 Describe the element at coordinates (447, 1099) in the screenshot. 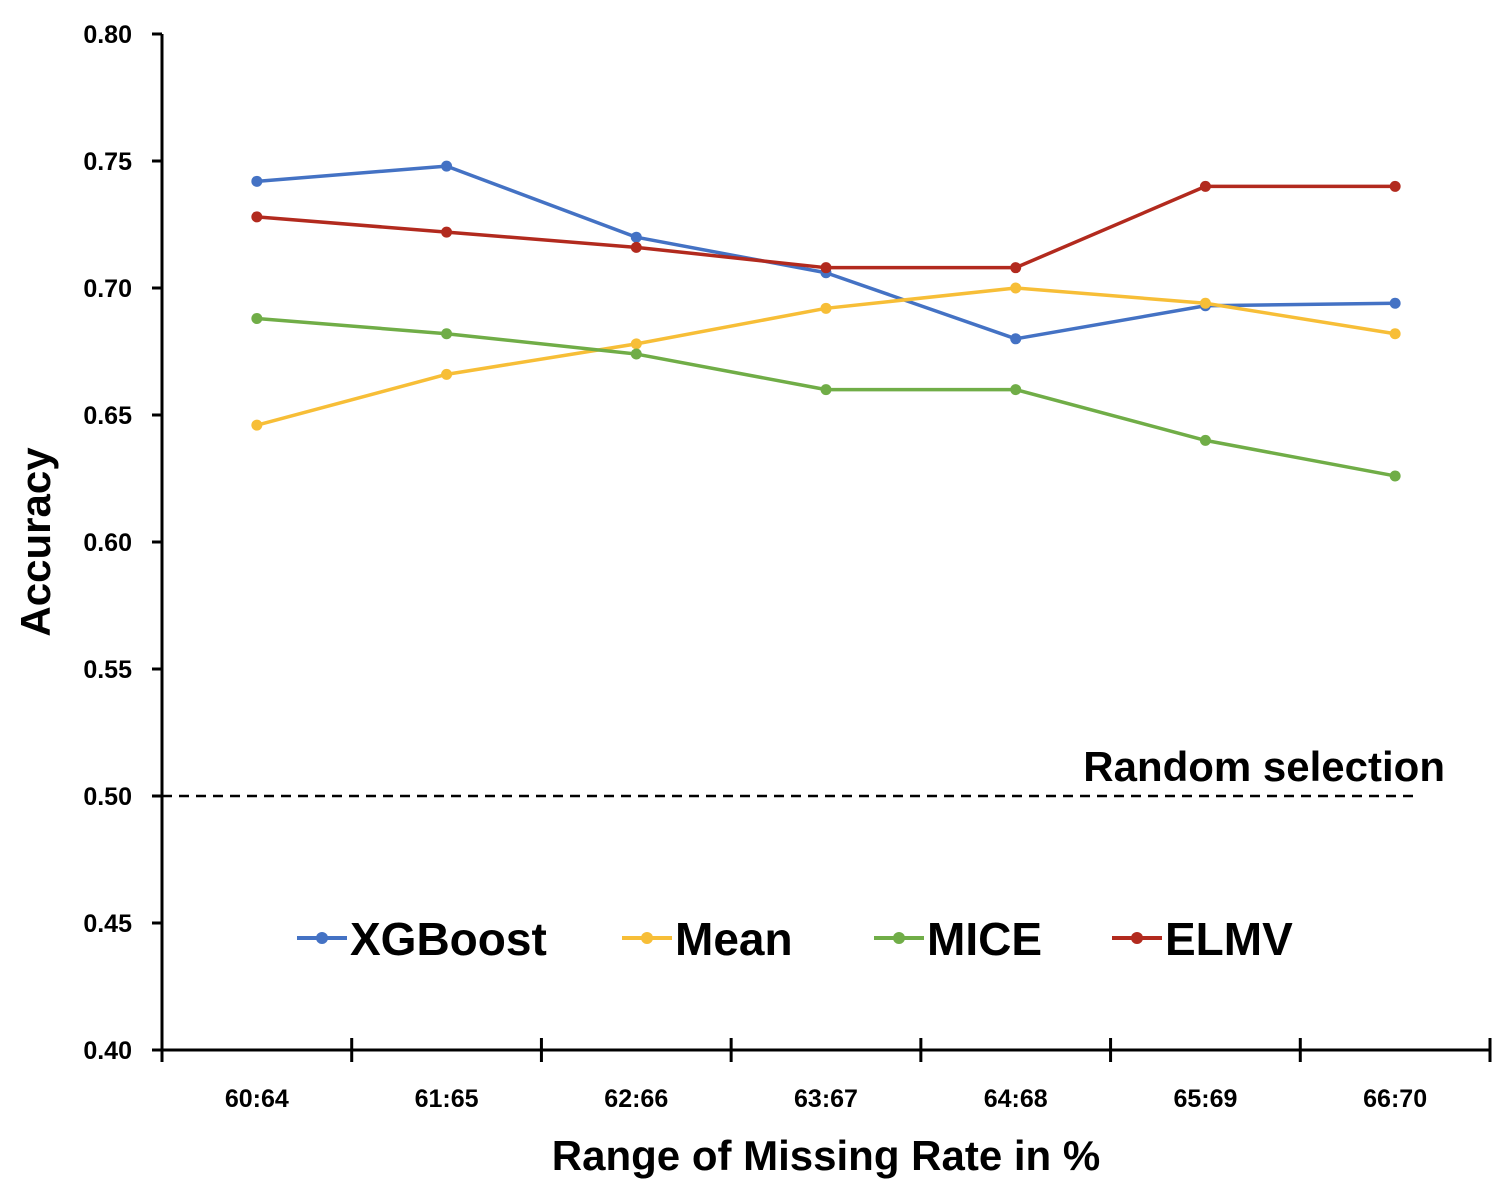

I see `x-tick-label: 61:65` at that location.